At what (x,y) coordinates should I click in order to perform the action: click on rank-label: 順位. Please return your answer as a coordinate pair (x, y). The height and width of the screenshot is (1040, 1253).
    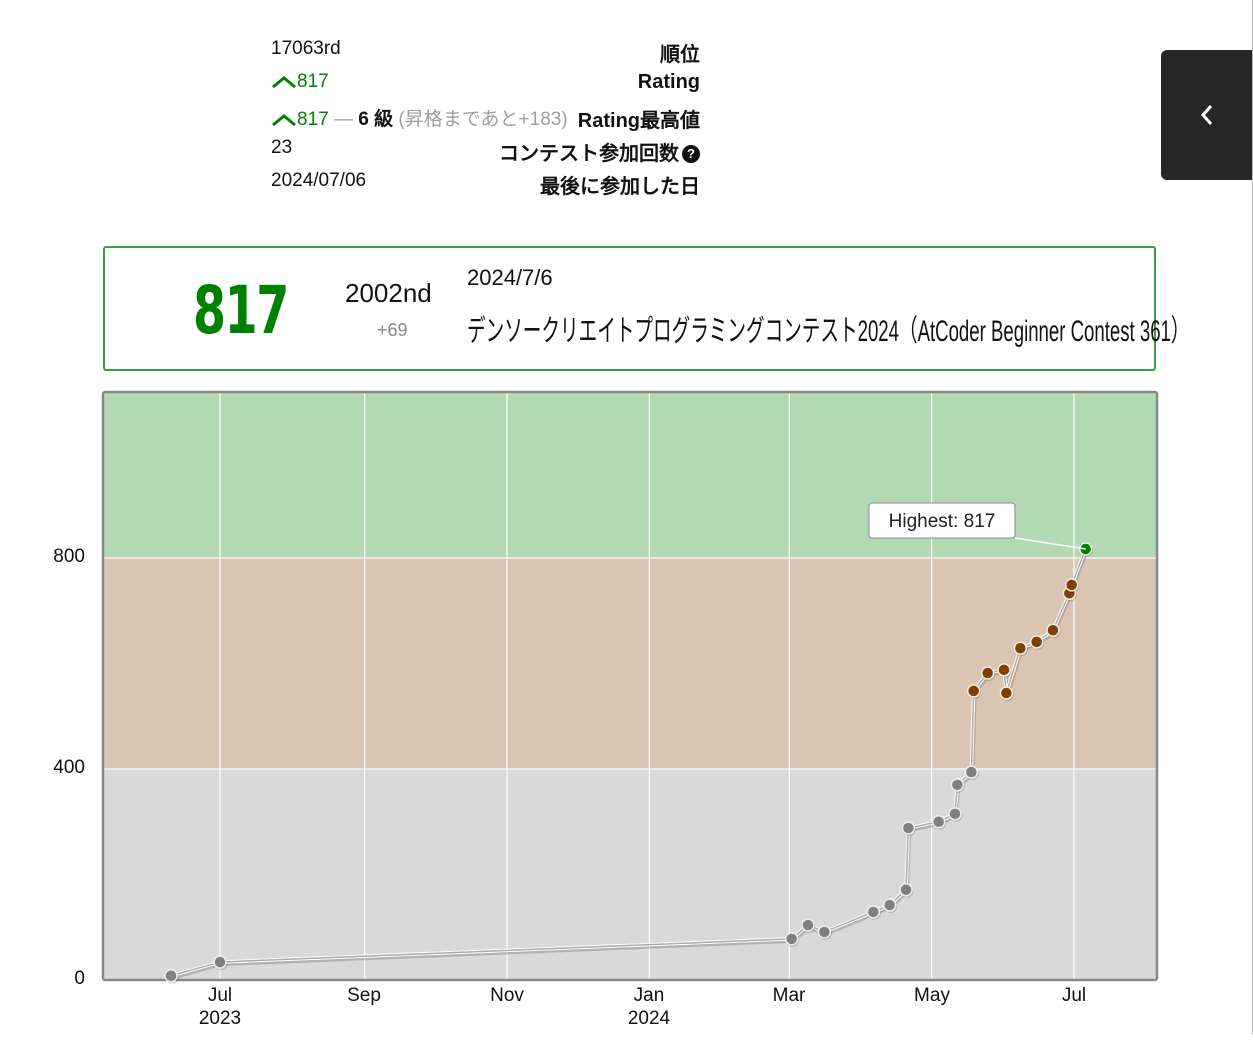
    Looking at the image, I should click on (680, 55).